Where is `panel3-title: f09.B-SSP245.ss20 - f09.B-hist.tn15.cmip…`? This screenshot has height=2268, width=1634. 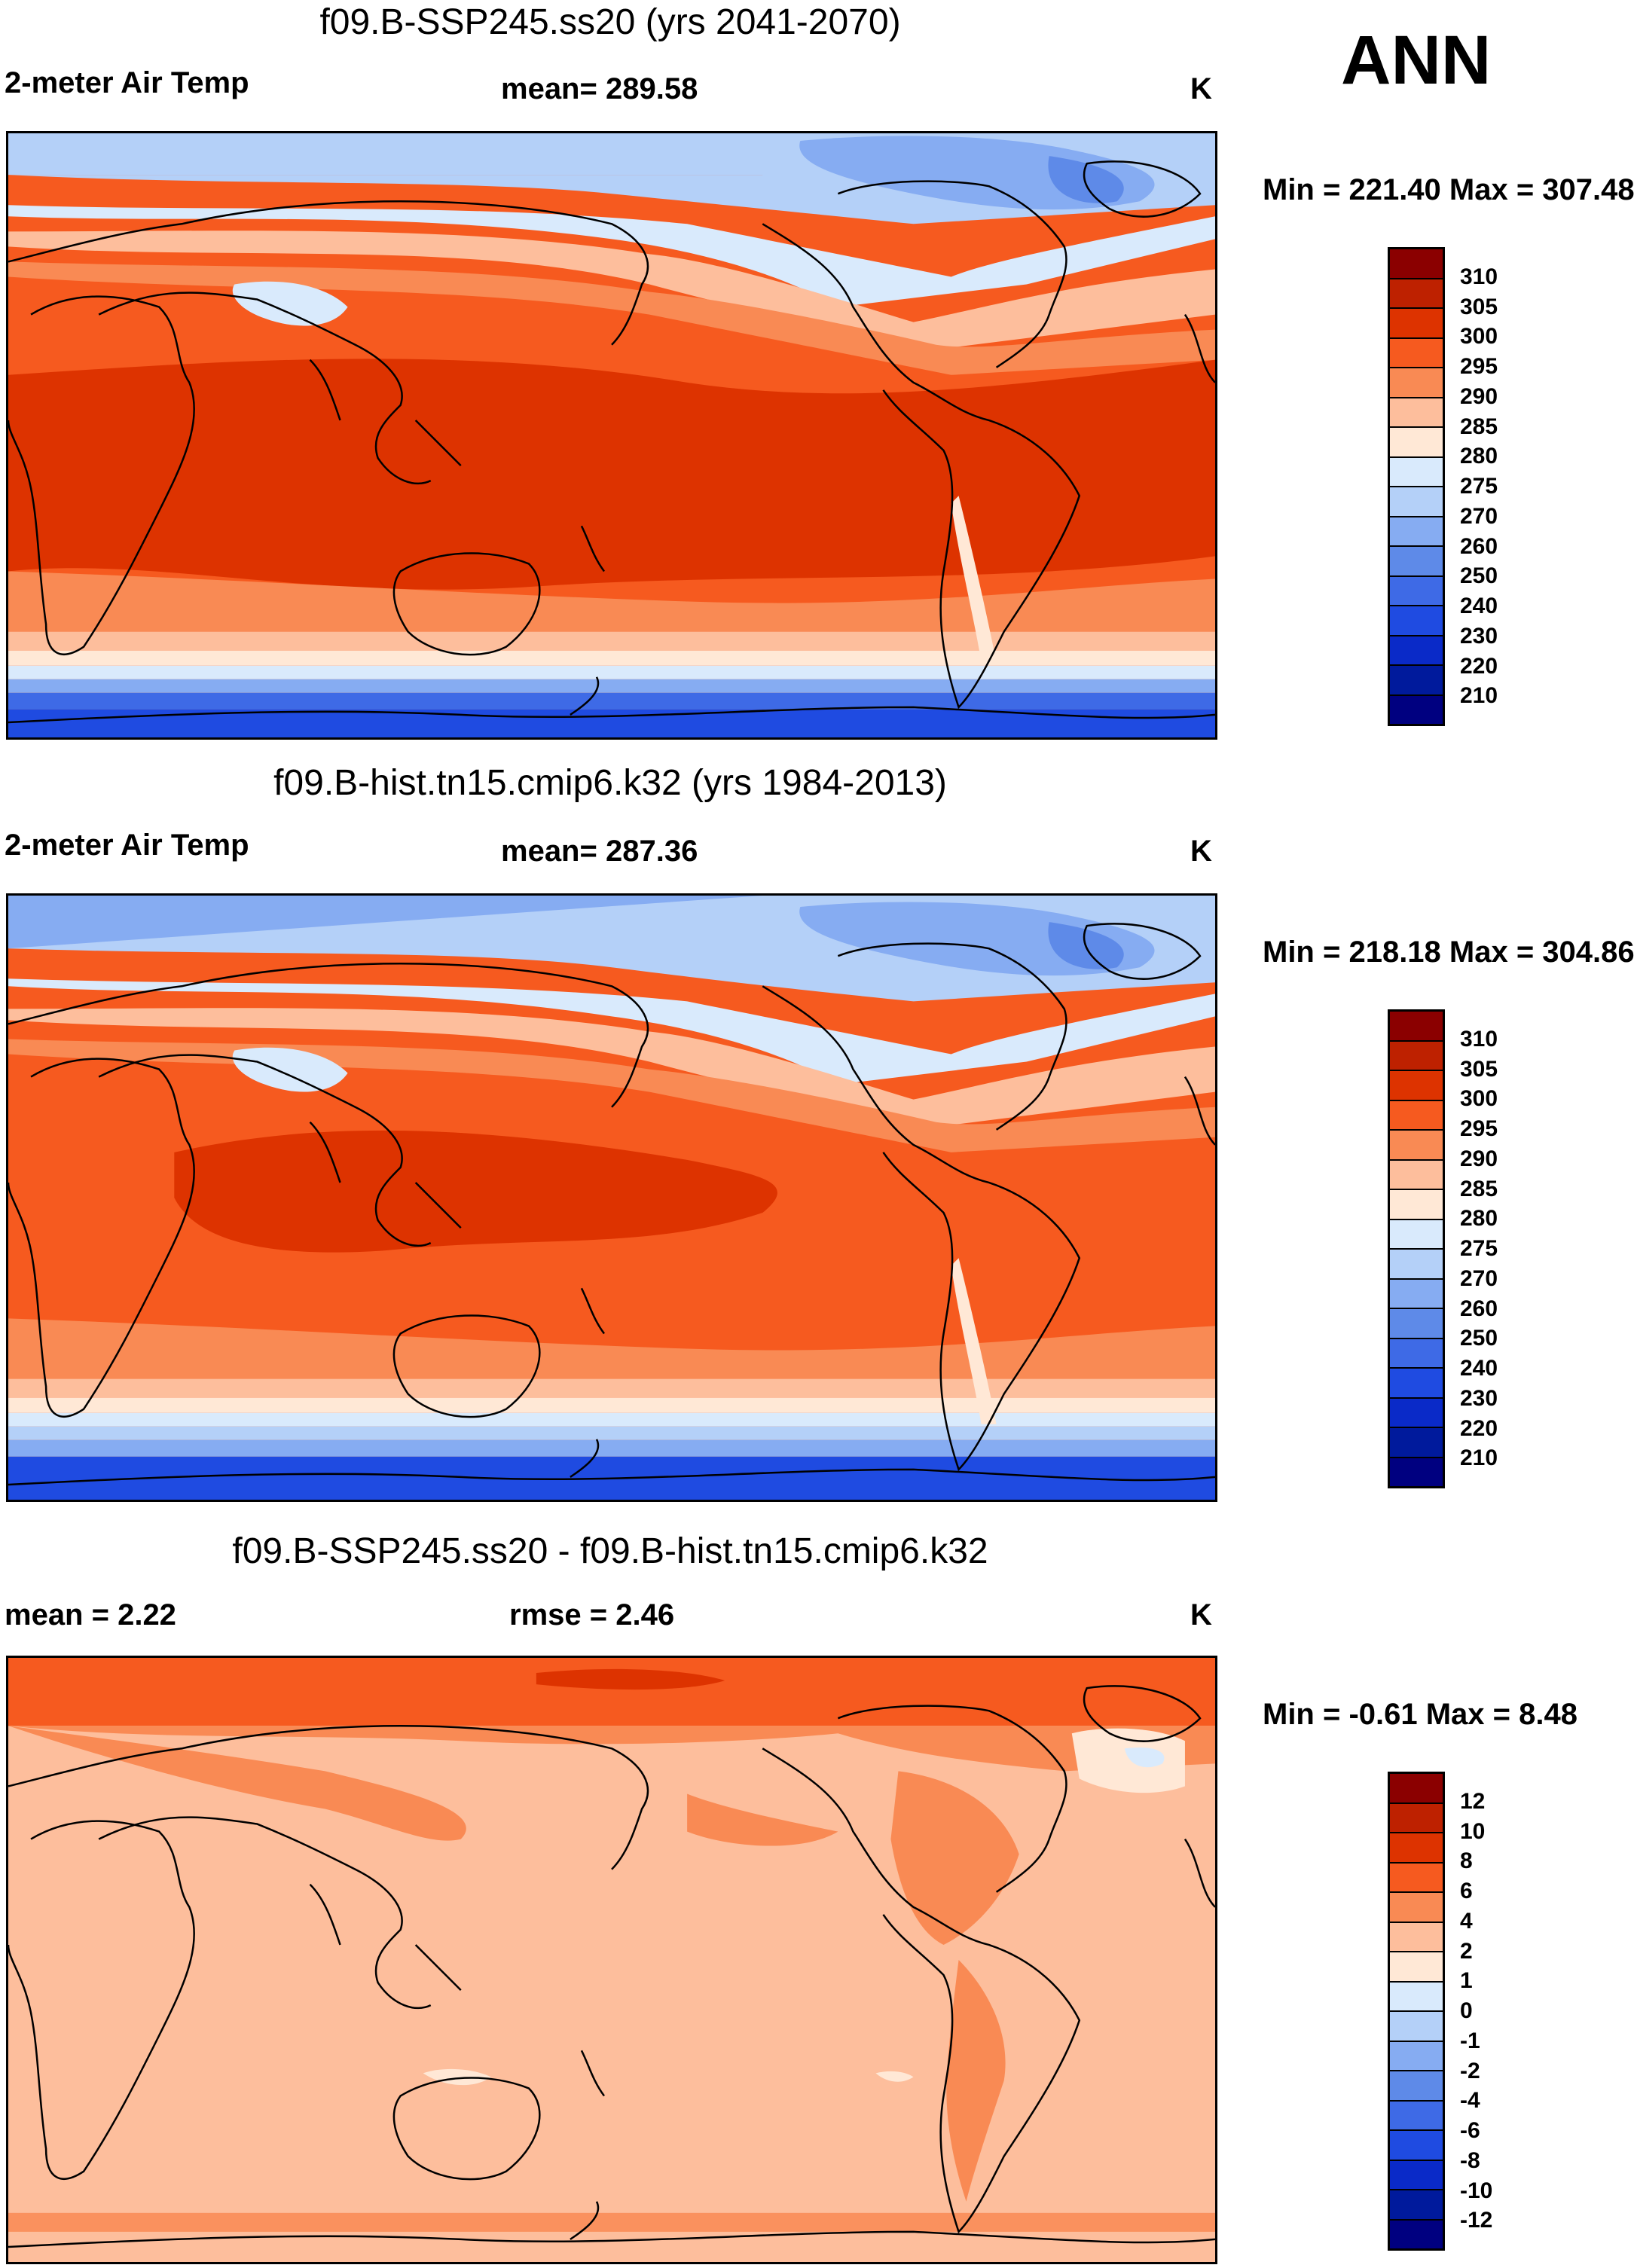
panel3-title: f09.B-SSP245.ss20 - f09.B-hist.tn15.cmip… is located at coordinates (610, 1551).